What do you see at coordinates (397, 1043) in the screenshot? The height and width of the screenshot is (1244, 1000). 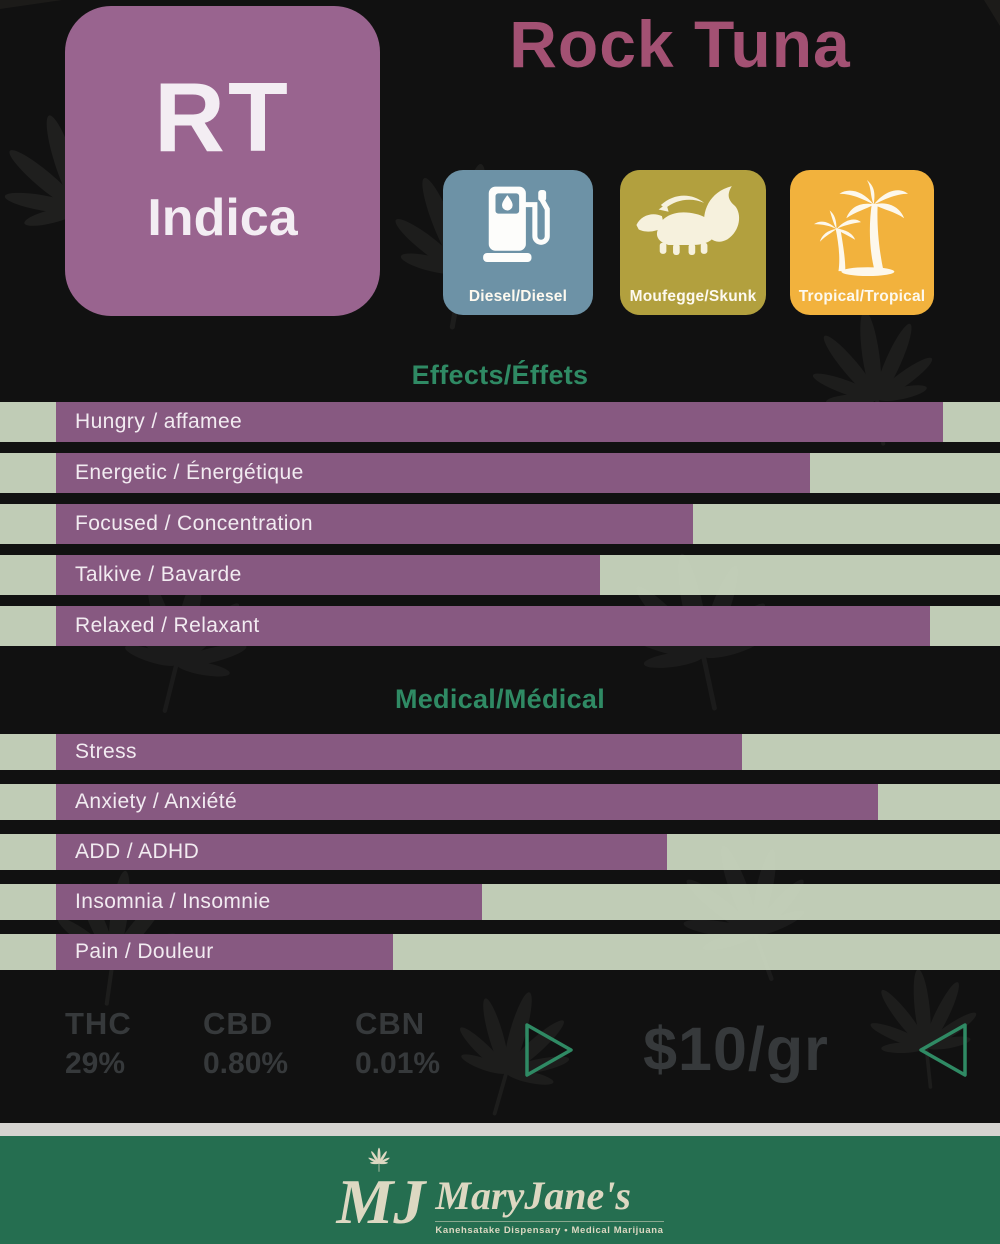 I see `stat-cbn: CBN 0.01%` at bounding box center [397, 1043].